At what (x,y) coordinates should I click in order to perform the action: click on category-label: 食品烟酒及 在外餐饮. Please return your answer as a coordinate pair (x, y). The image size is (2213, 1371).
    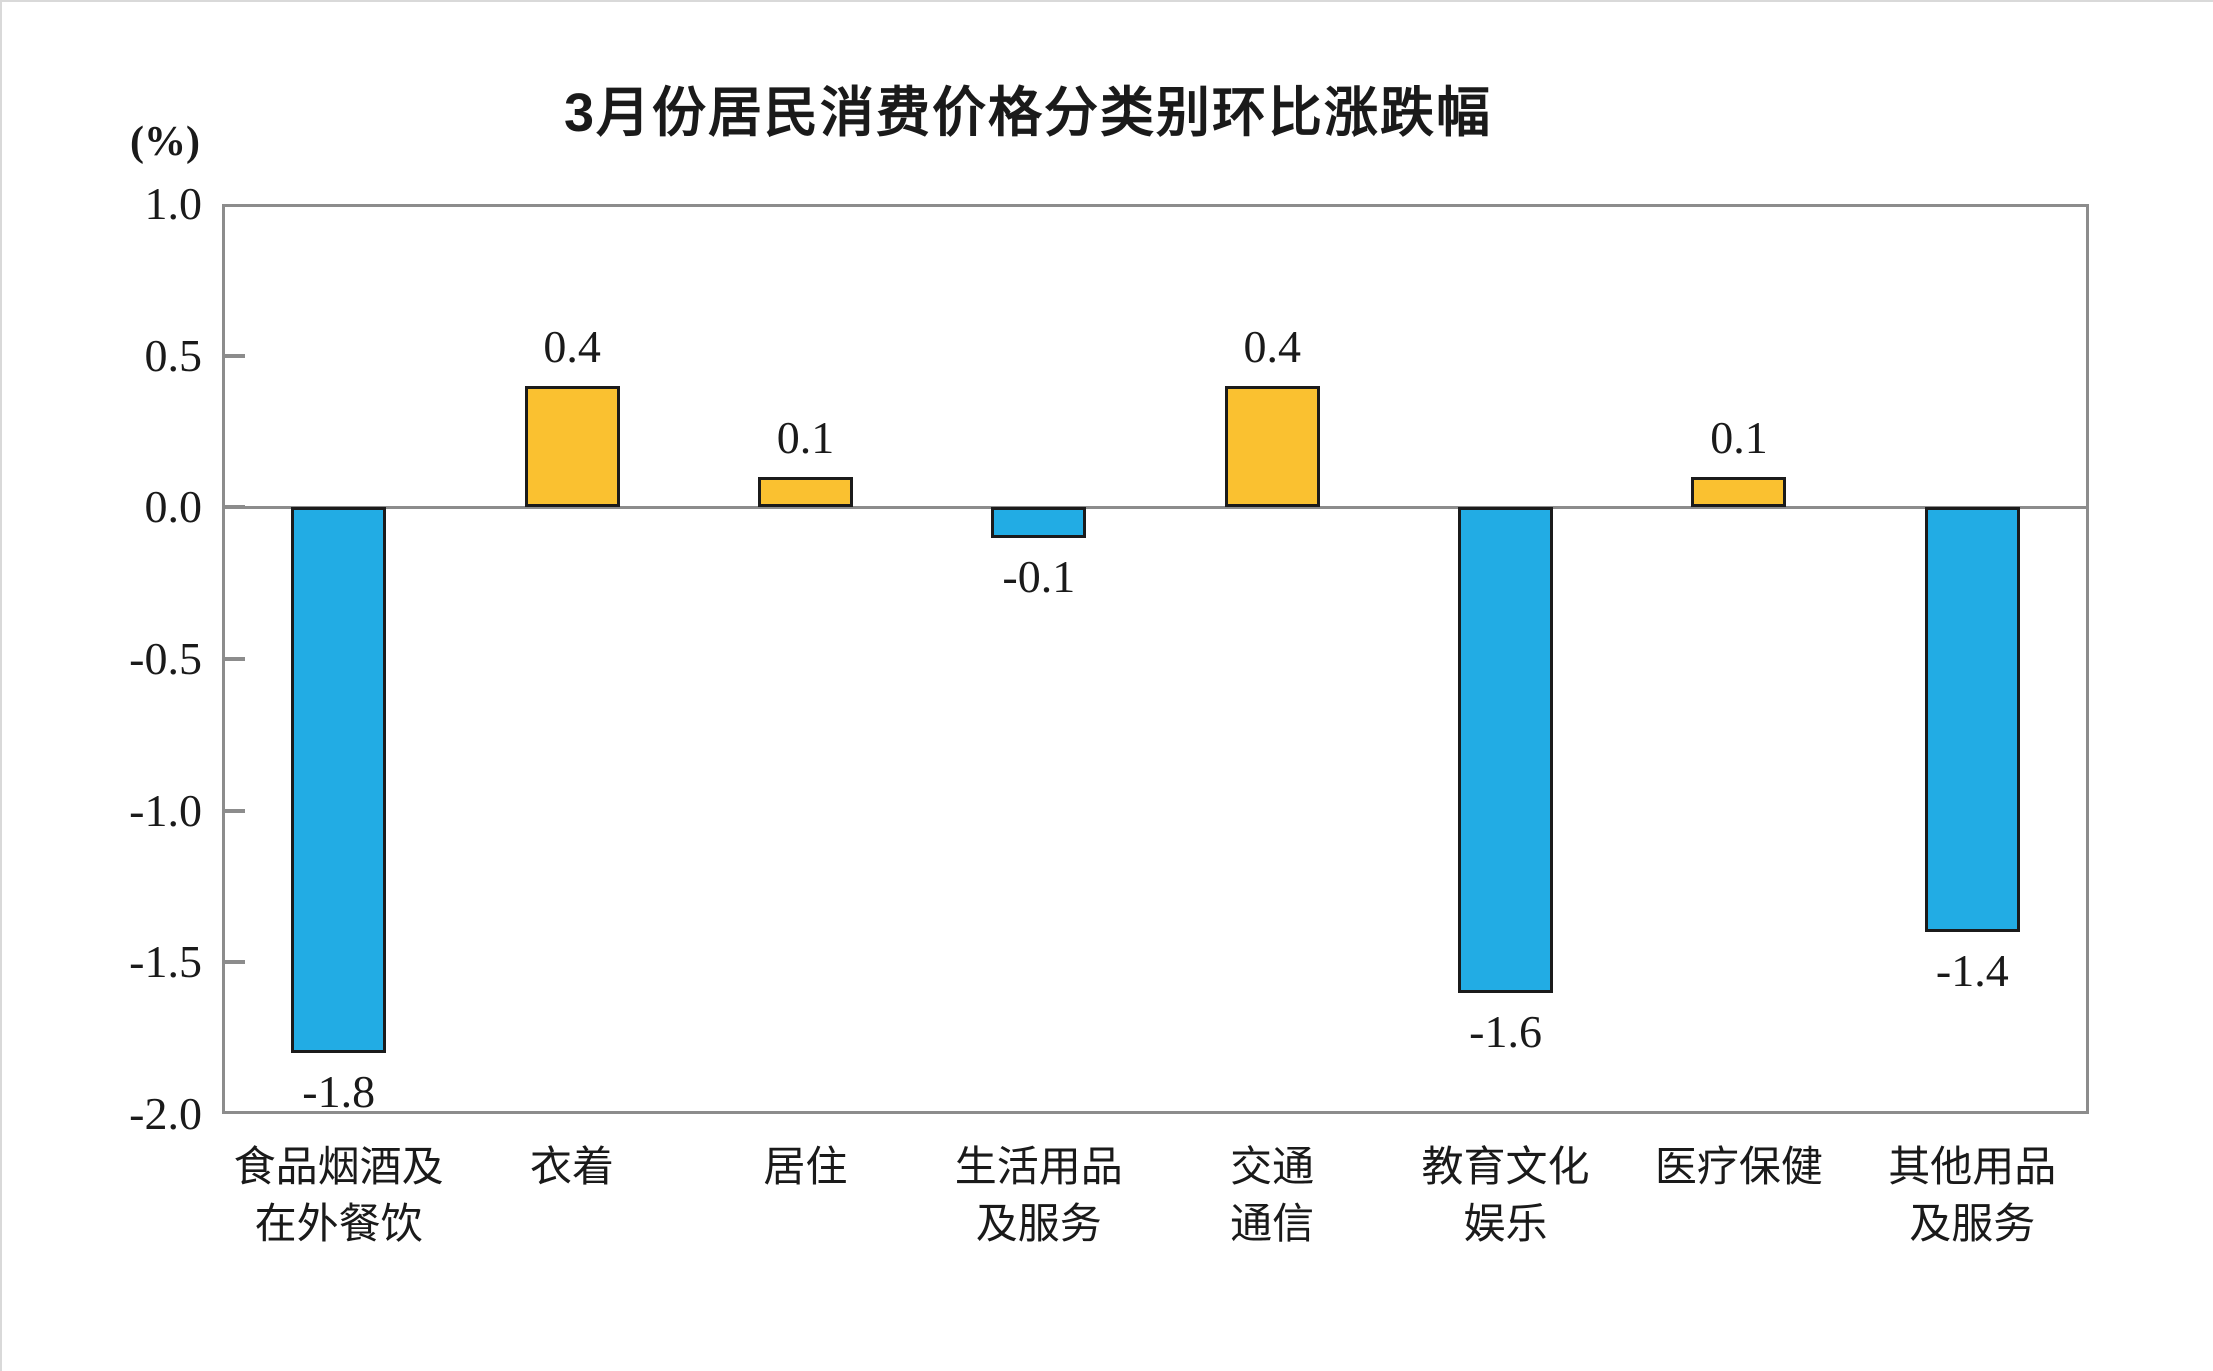
    Looking at the image, I should click on (338, 1196).